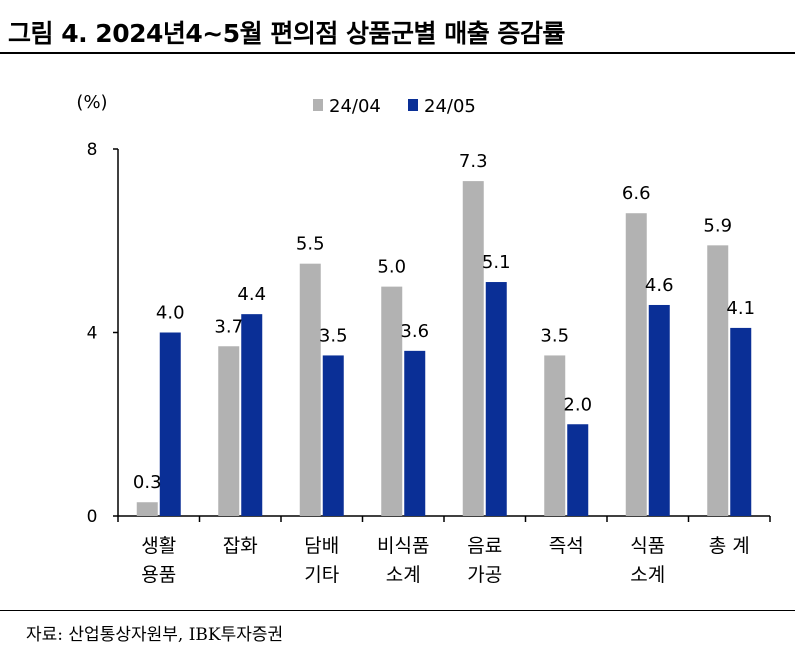  I want to click on data-label-series-2: 4.0, so click(170, 313).